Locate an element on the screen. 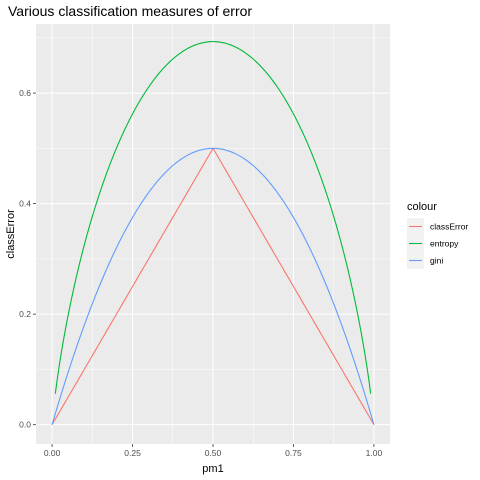 The width and height of the screenshot is (480, 480). y-tick-label: 0.4 is located at coordinates (25, 204).